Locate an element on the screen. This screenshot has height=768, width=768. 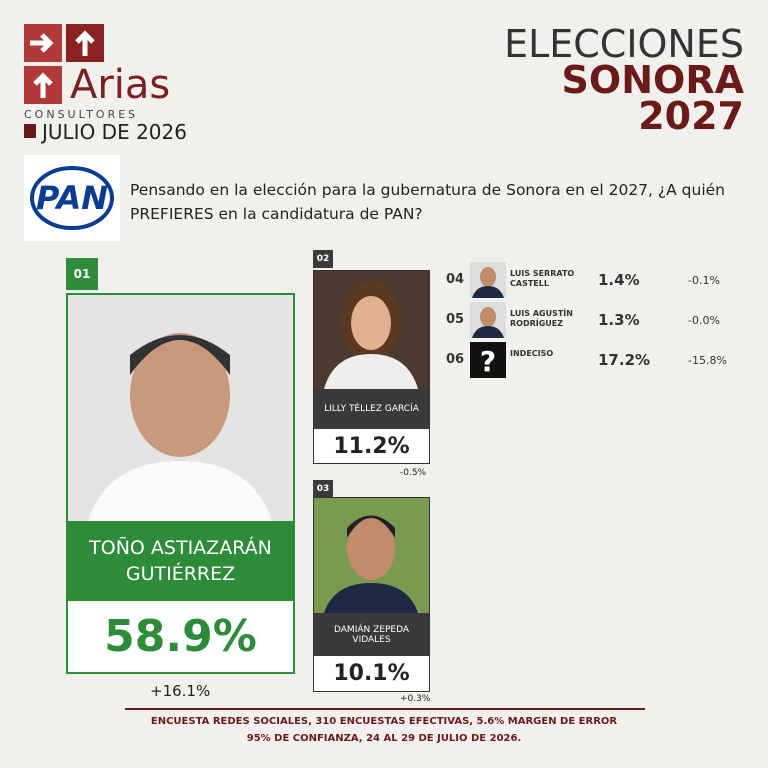
rank: 05 is located at coordinates (455, 319).